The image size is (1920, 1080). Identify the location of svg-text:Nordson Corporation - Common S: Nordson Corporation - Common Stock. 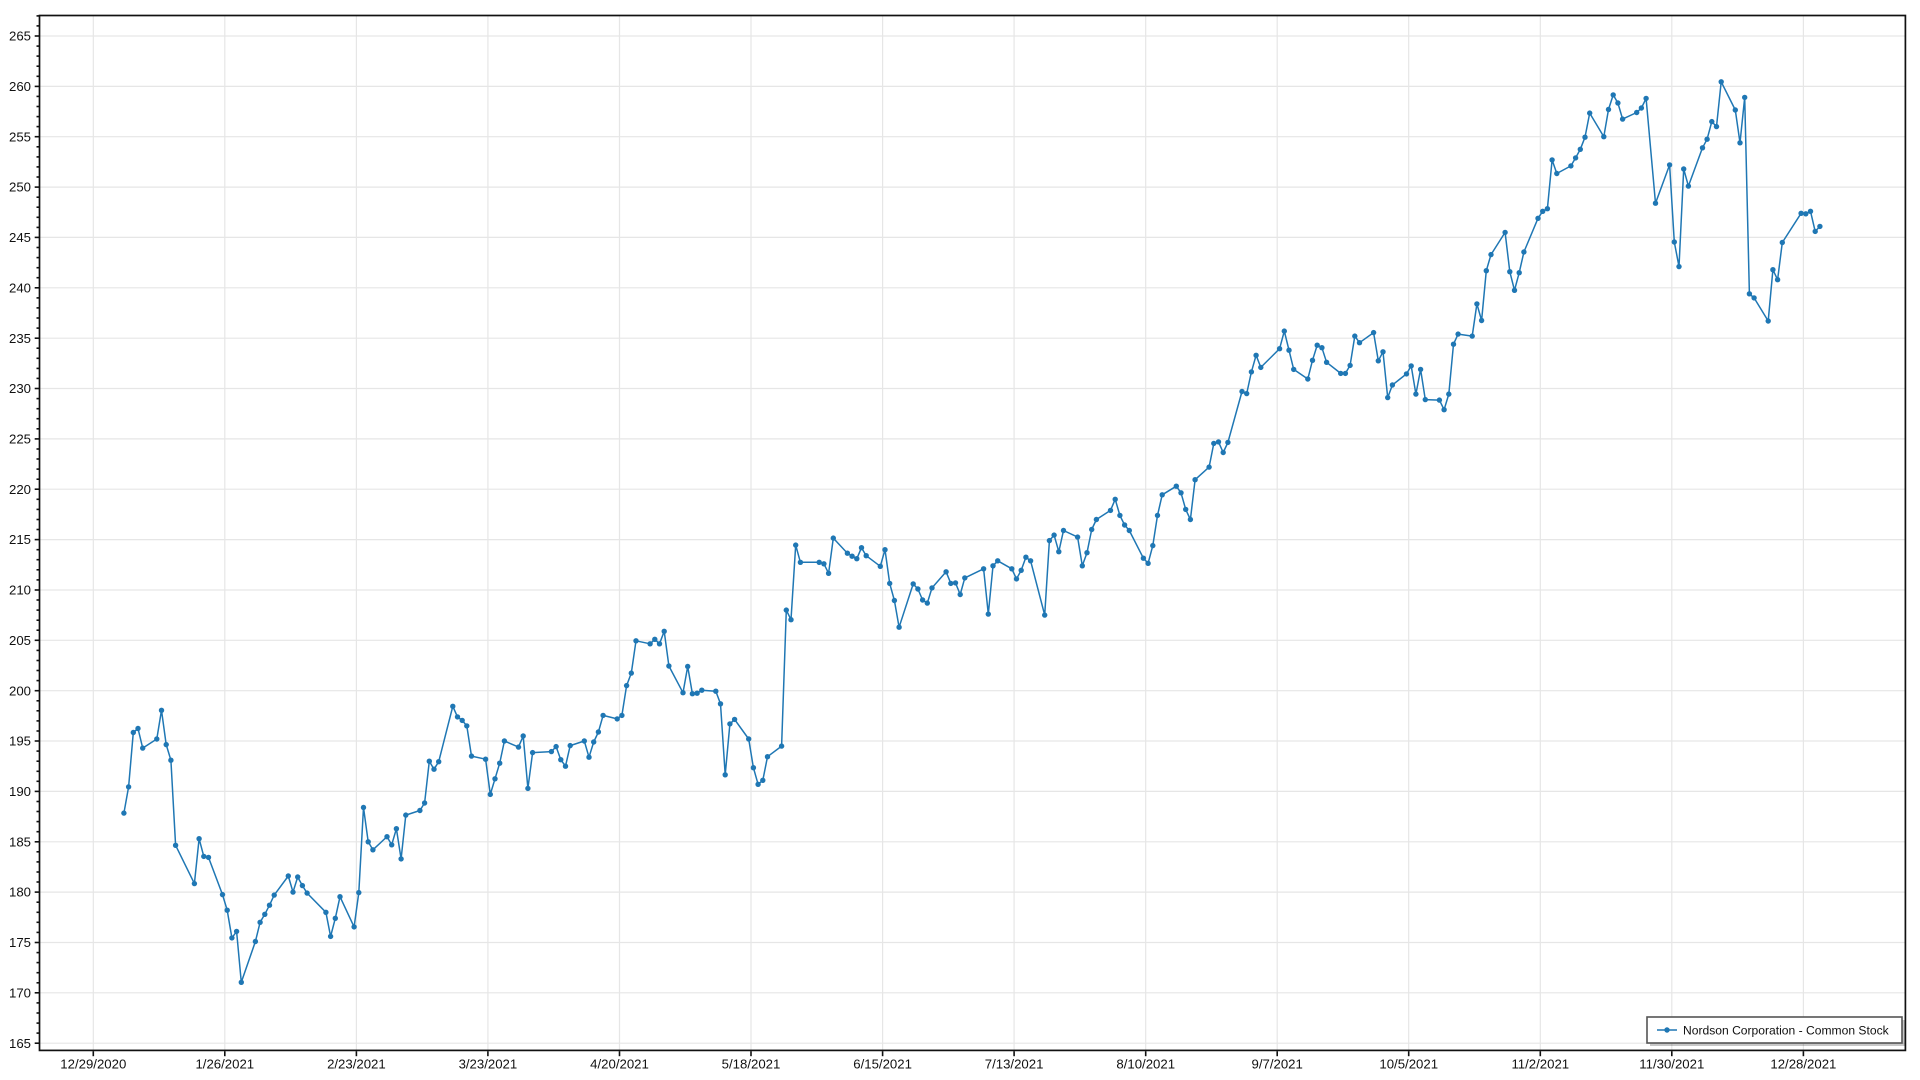
(1786, 1031).